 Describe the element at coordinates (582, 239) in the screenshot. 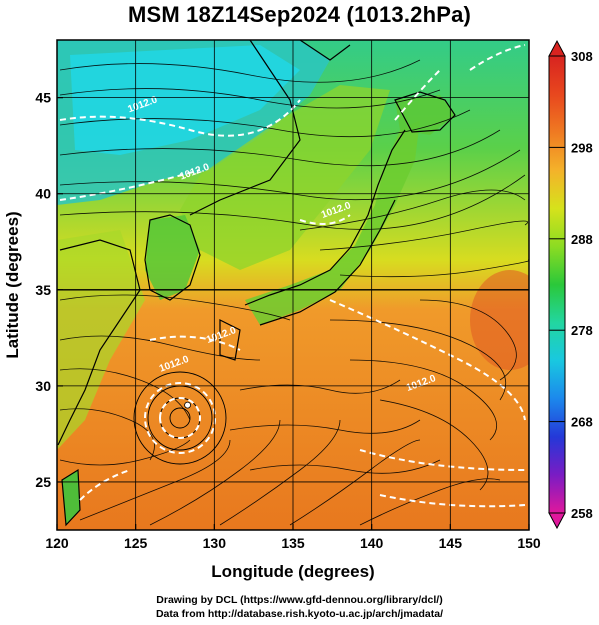

I see `colorbar-tick-label-288: 288` at that location.